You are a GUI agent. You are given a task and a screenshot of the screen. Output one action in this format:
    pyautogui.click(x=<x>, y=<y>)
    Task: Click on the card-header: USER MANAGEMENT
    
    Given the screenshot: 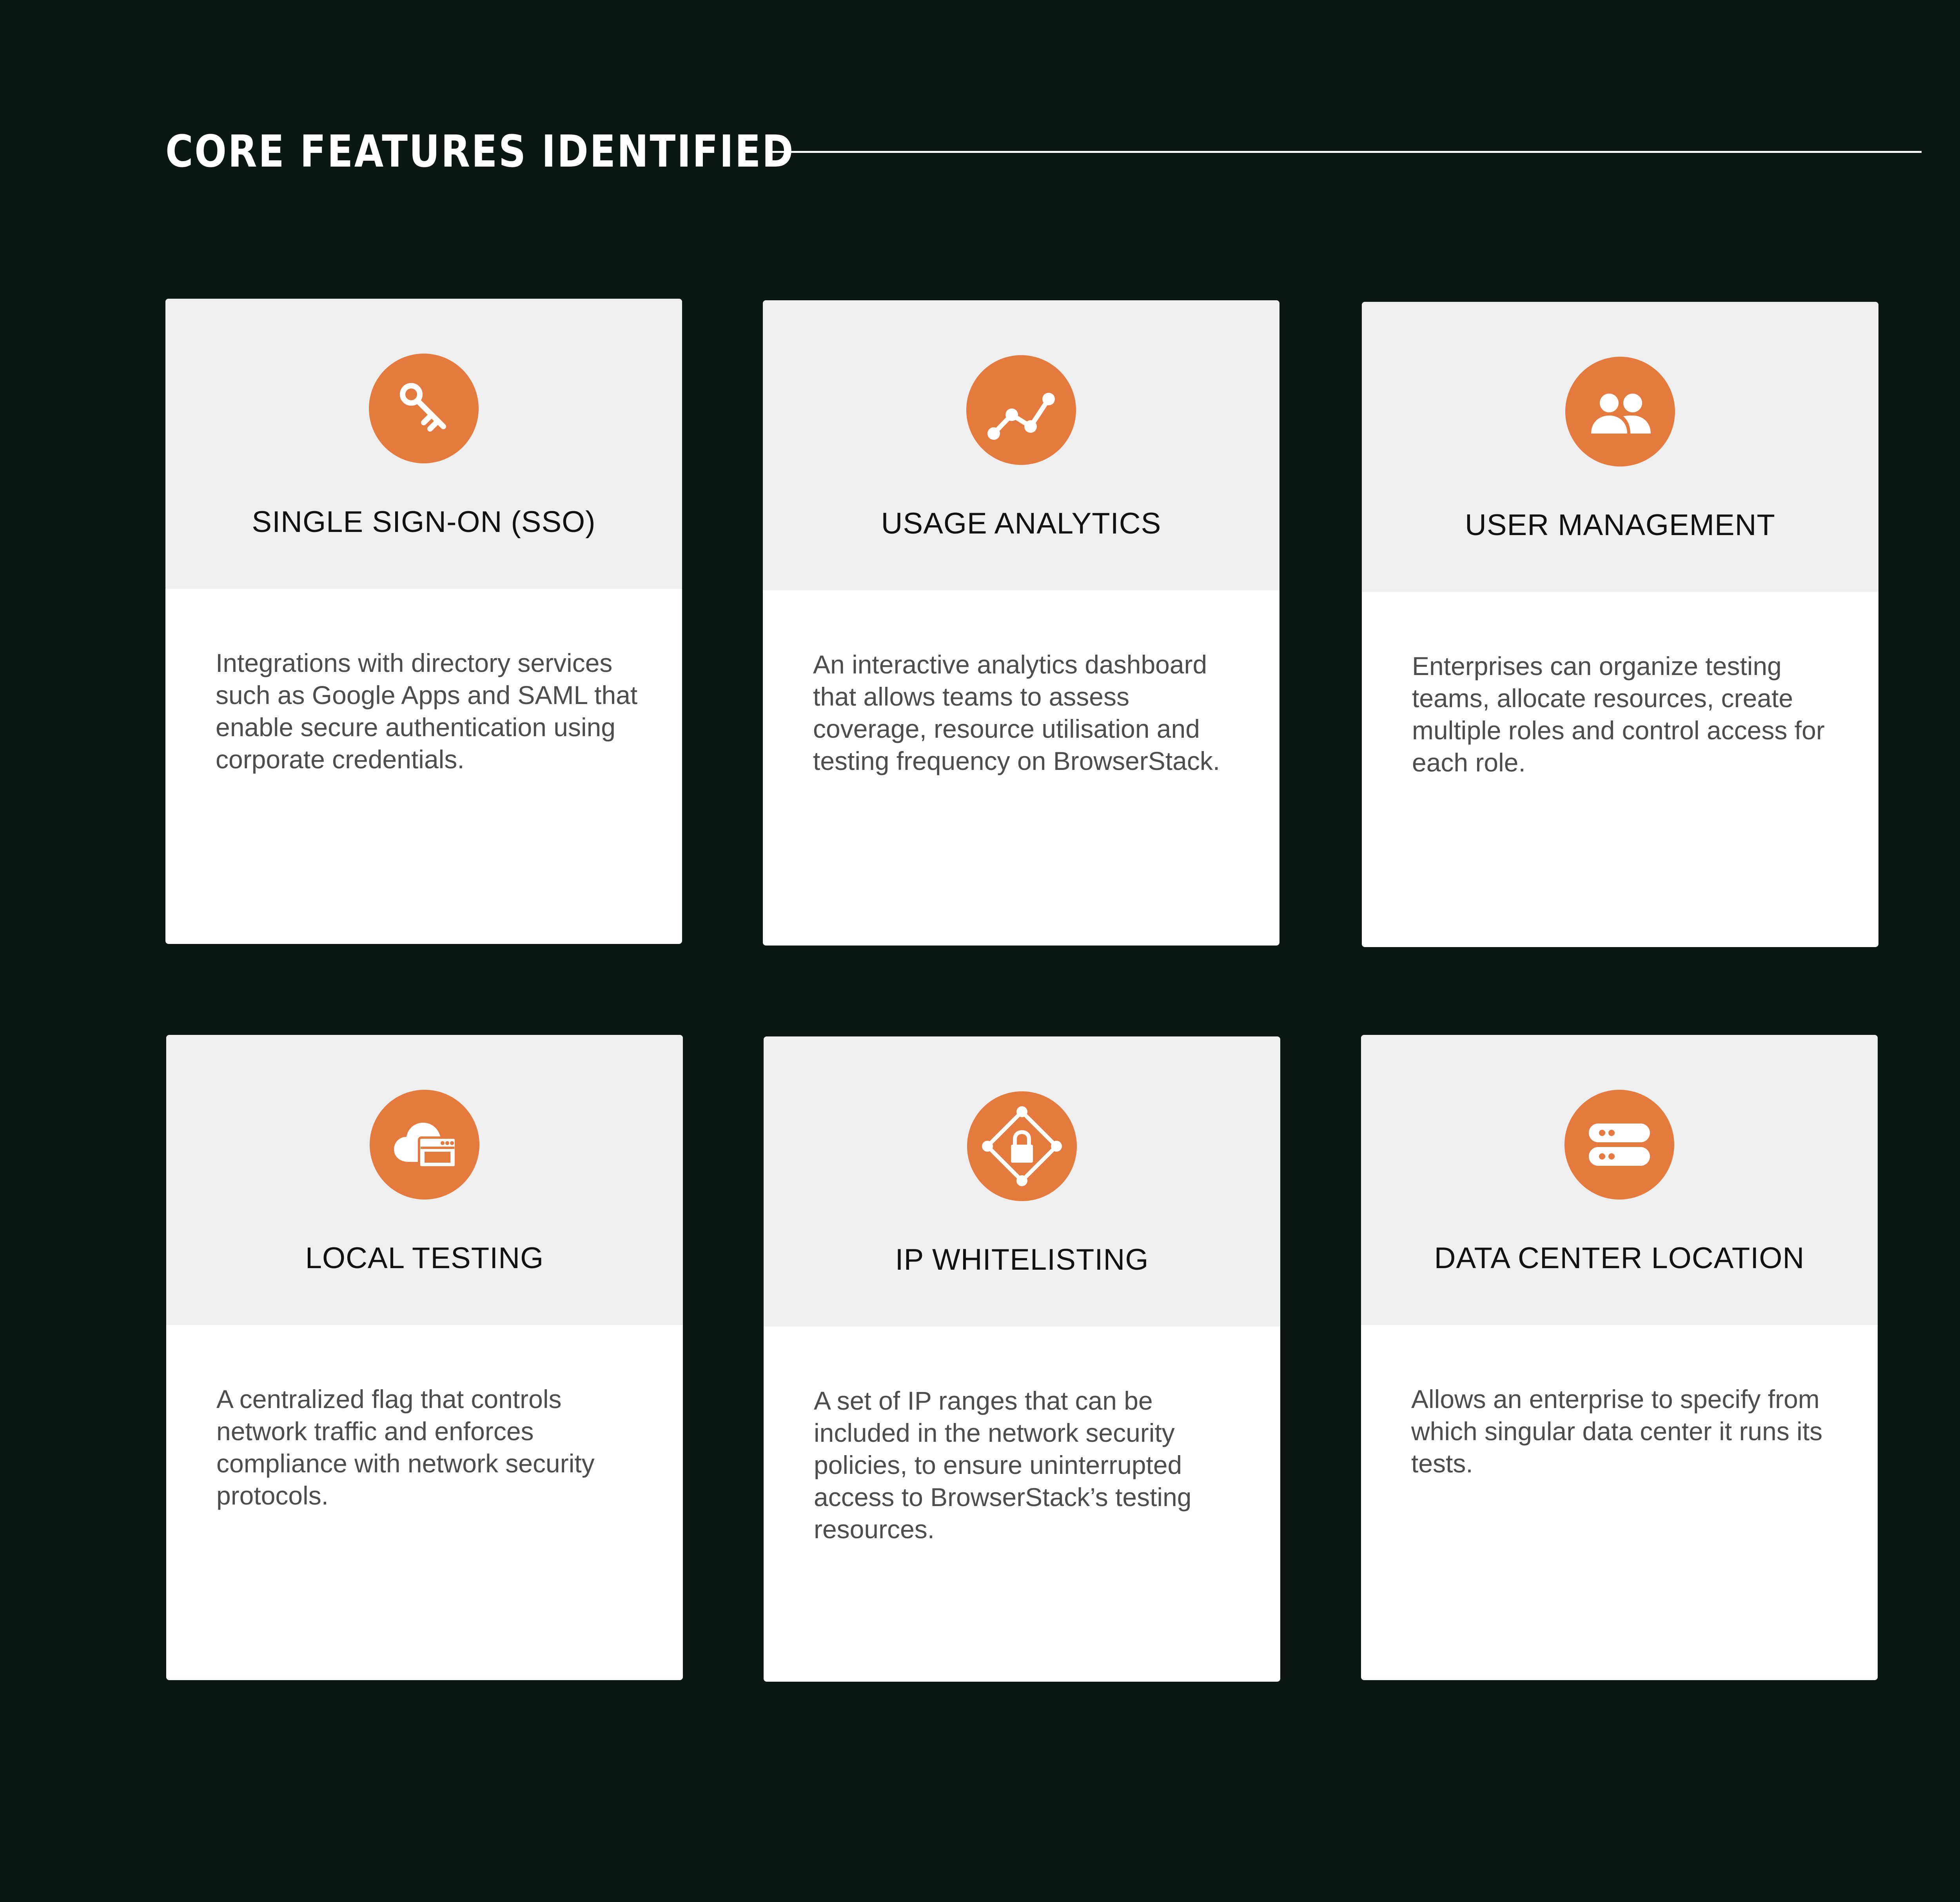 What is the action you would take?
    pyautogui.click(x=1620, y=447)
    